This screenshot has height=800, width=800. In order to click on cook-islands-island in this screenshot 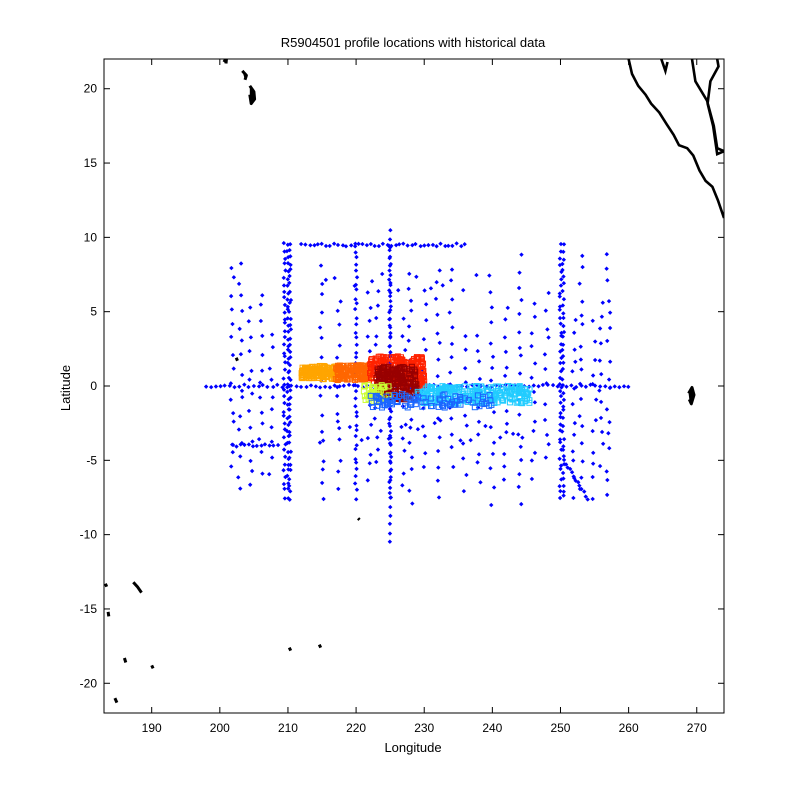, I will do `click(290, 649)`.